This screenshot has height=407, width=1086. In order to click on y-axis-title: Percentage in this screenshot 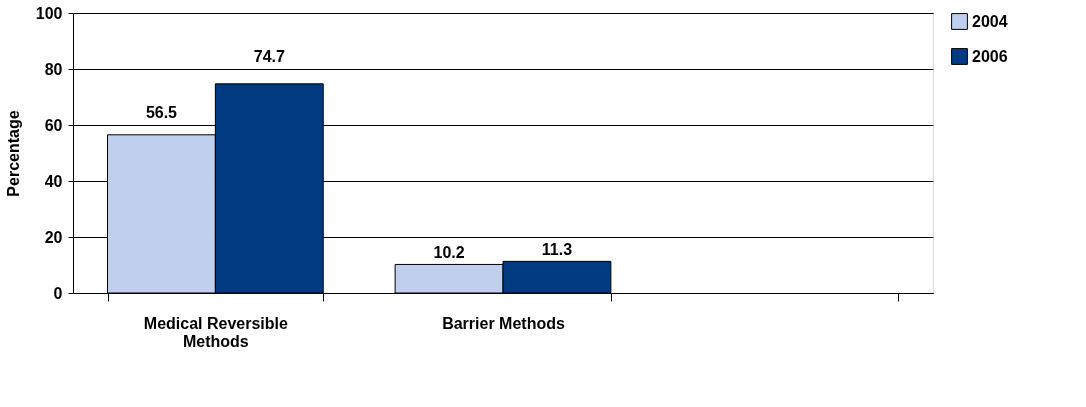, I will do `click(13, 153)`.